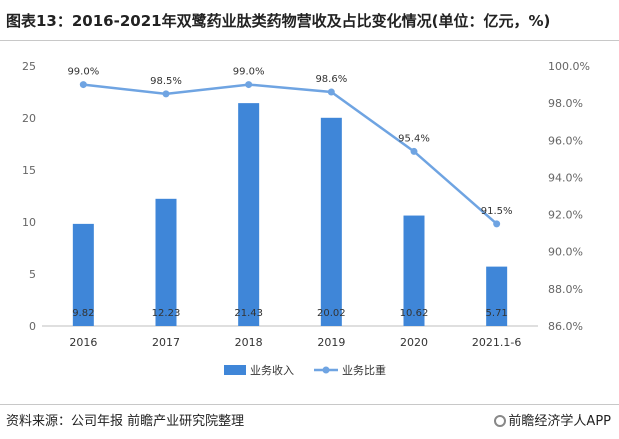  What do you see at coordinates (331, 79) in the screenshot?
I see `line-value-label: 98.6%` at bounding box center [331, 79].